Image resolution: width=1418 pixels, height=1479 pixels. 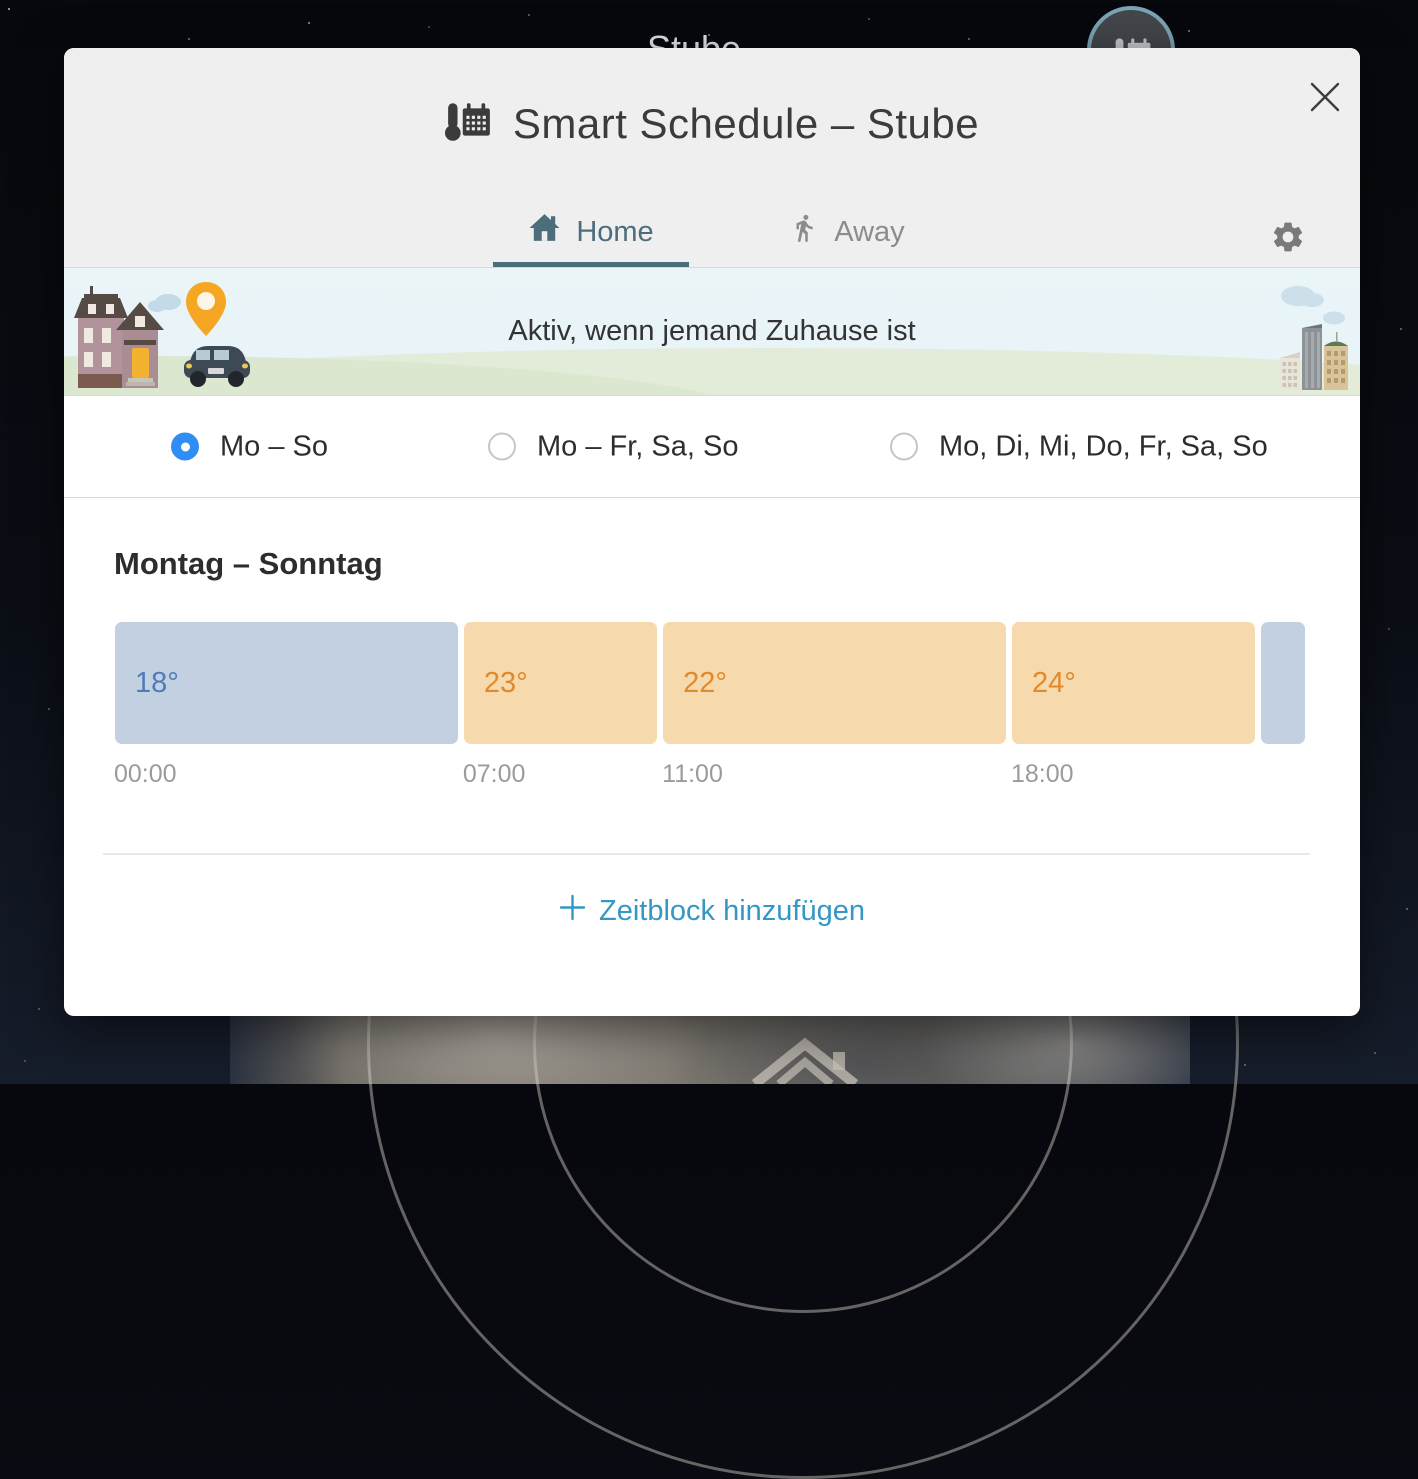 What do you see at coordinates (286, 683) in the screenshot?
I see `schedule-block-00:00: 18°` at bounding box center [286, 683].